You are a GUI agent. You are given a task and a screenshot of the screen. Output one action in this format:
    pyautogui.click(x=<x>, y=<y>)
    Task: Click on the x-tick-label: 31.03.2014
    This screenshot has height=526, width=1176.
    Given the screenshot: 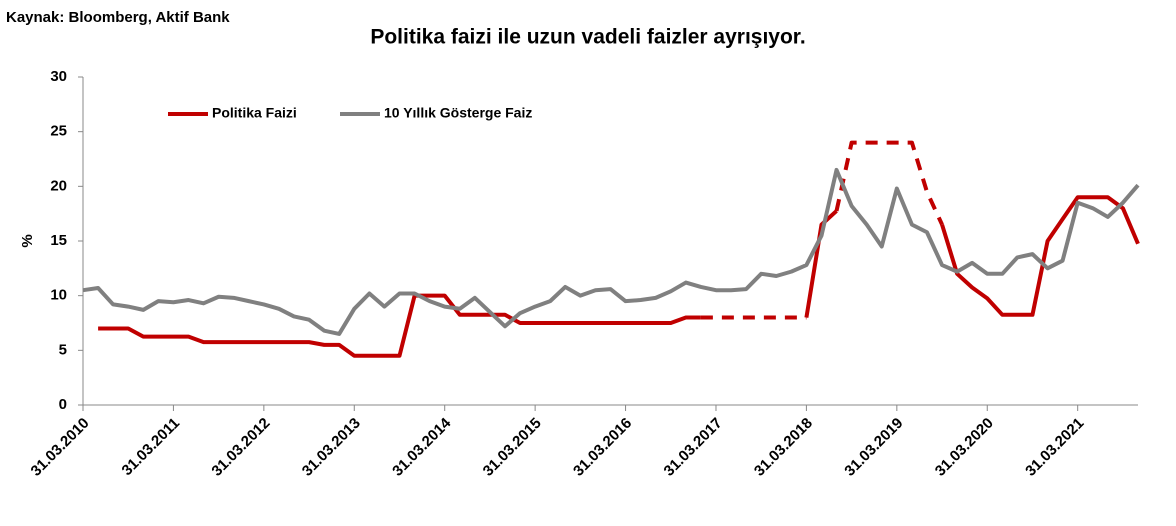 What is the action you would take?
    pyautogui.click(x=422, y=447)
    